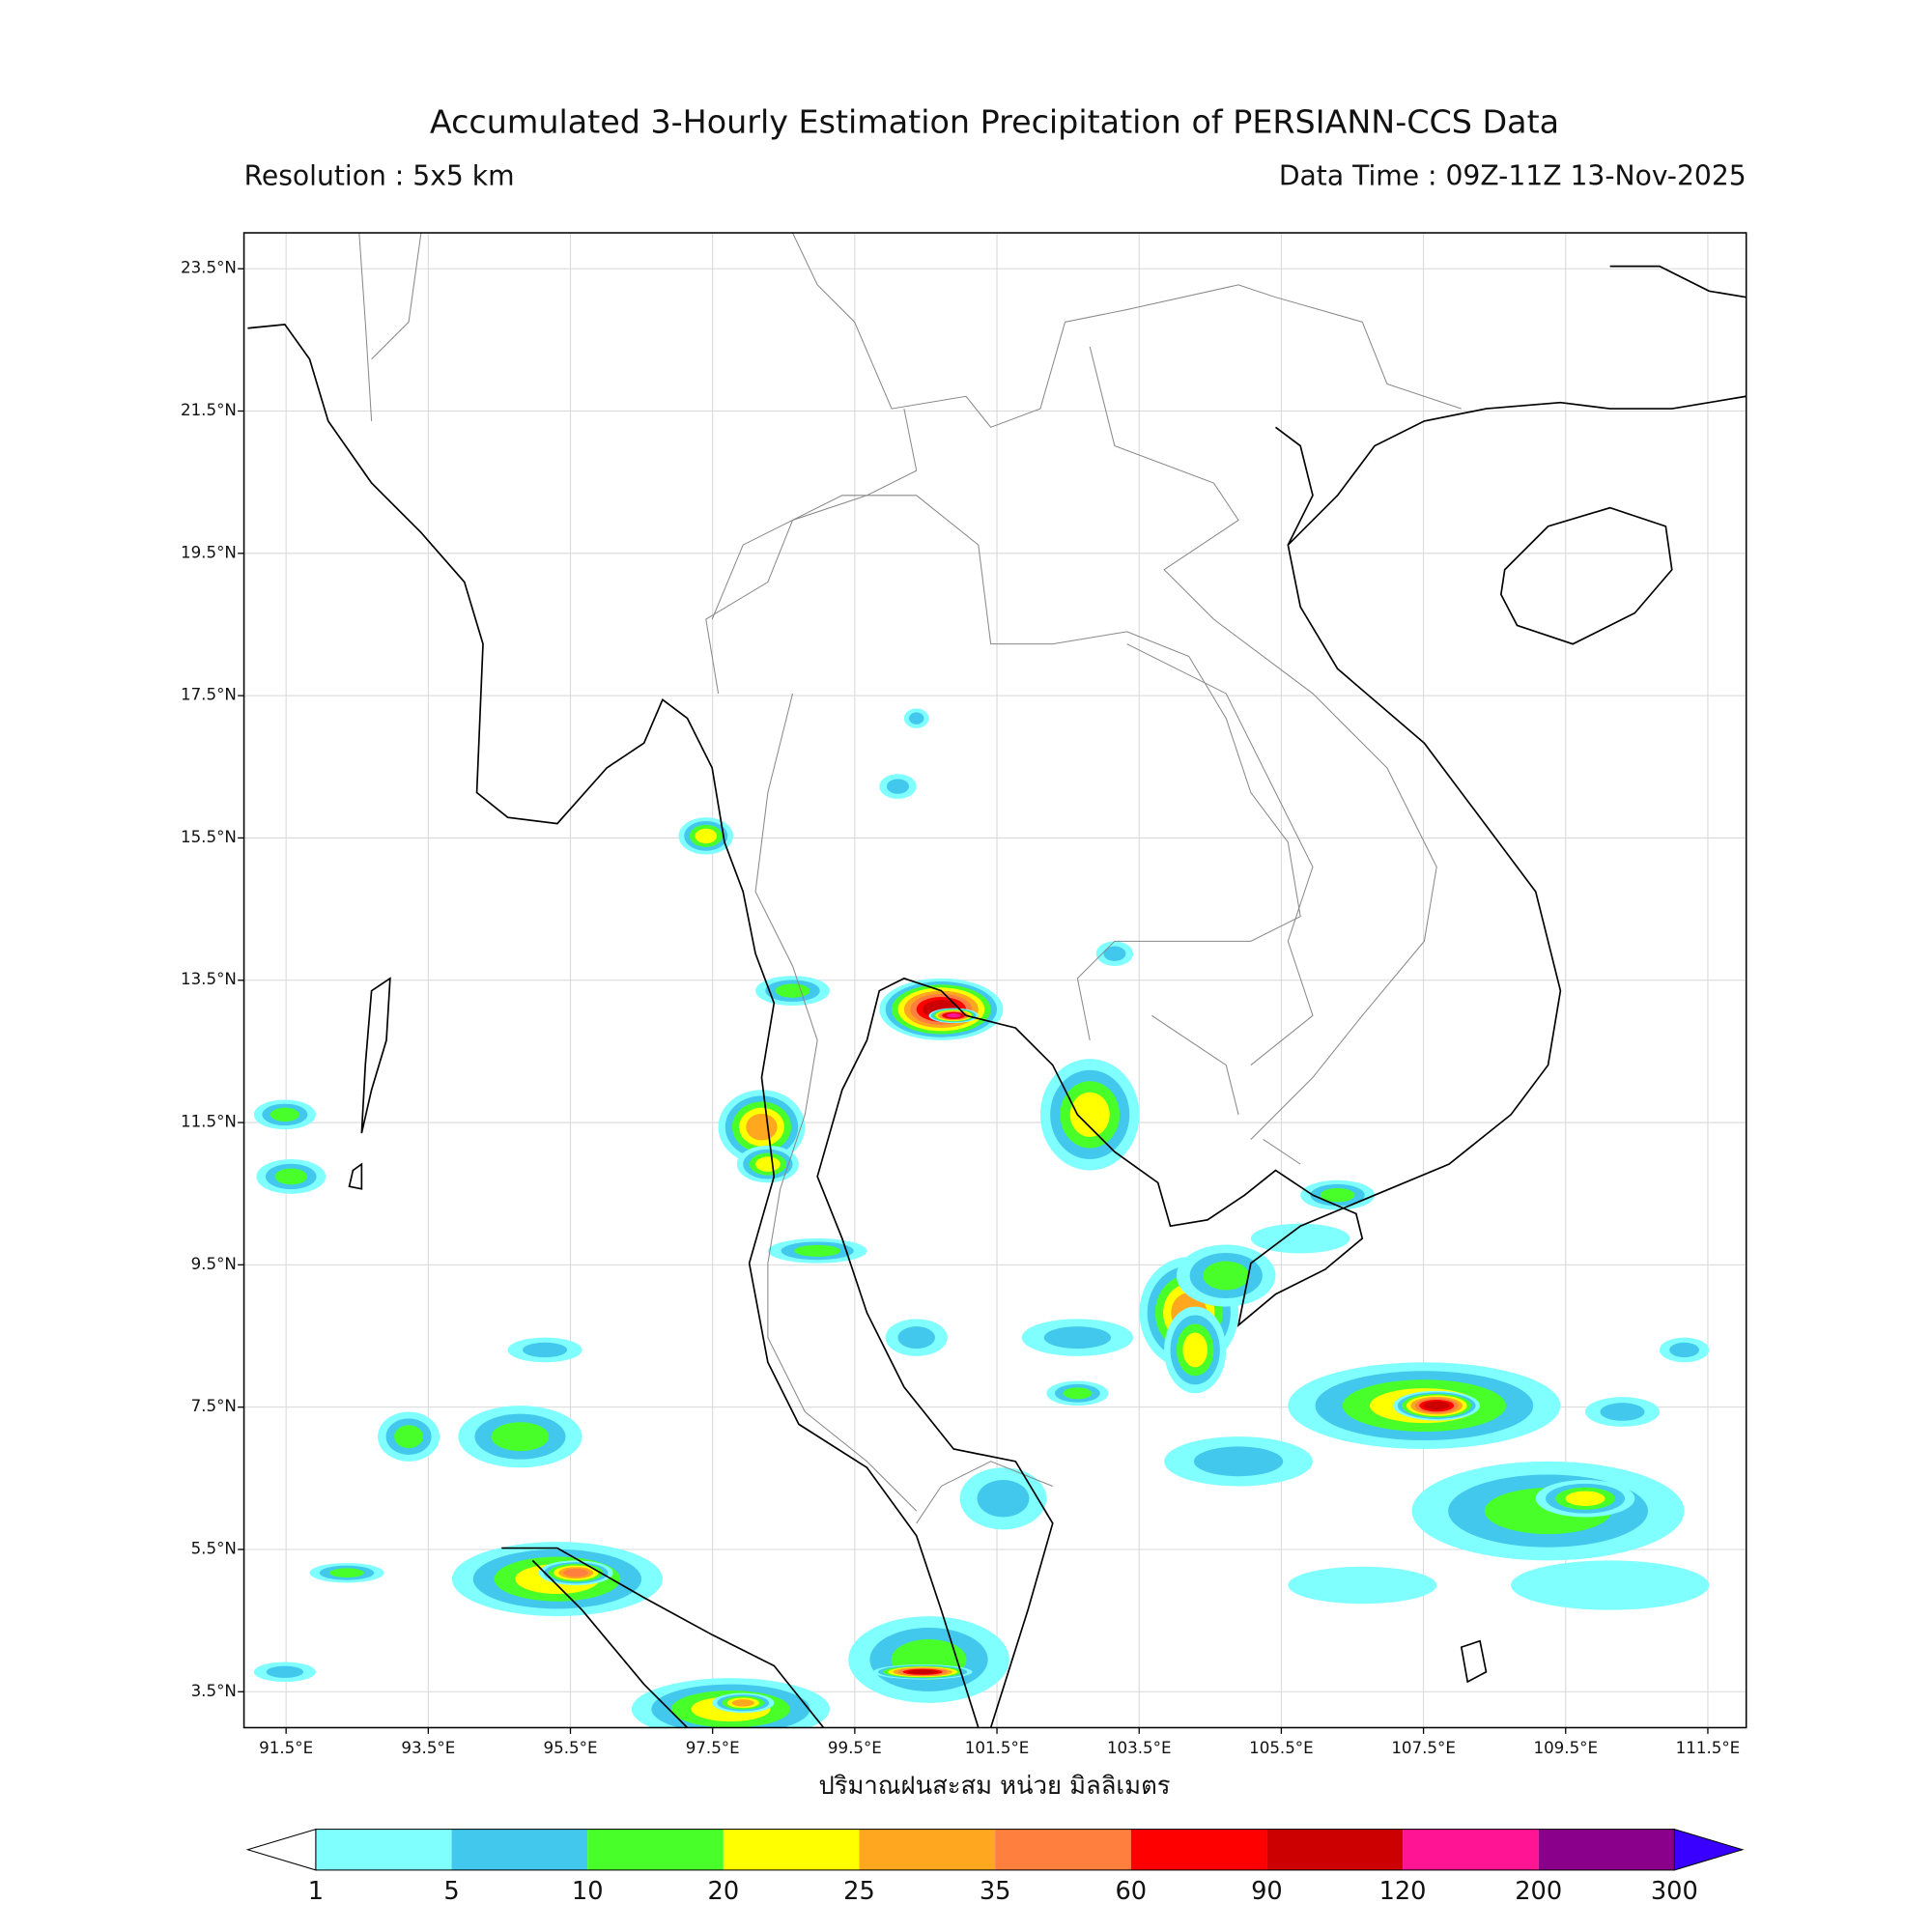  Describe the element at coordinates (997, 1748) in the screenshot. I see `lon-tick-label: 101.5°E` at that location.